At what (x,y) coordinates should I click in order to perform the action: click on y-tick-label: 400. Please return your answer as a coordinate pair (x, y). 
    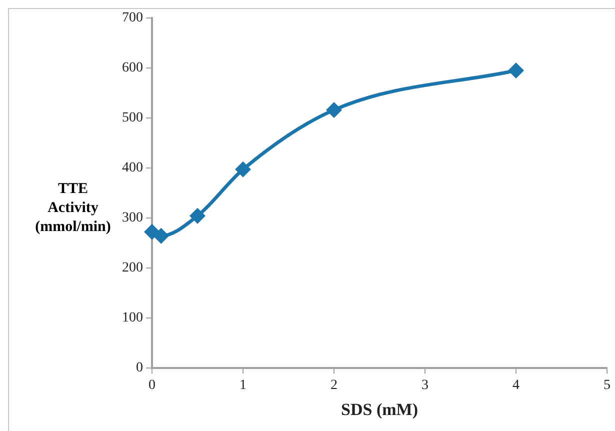
    Looking at the image, I should click on (132, 168).